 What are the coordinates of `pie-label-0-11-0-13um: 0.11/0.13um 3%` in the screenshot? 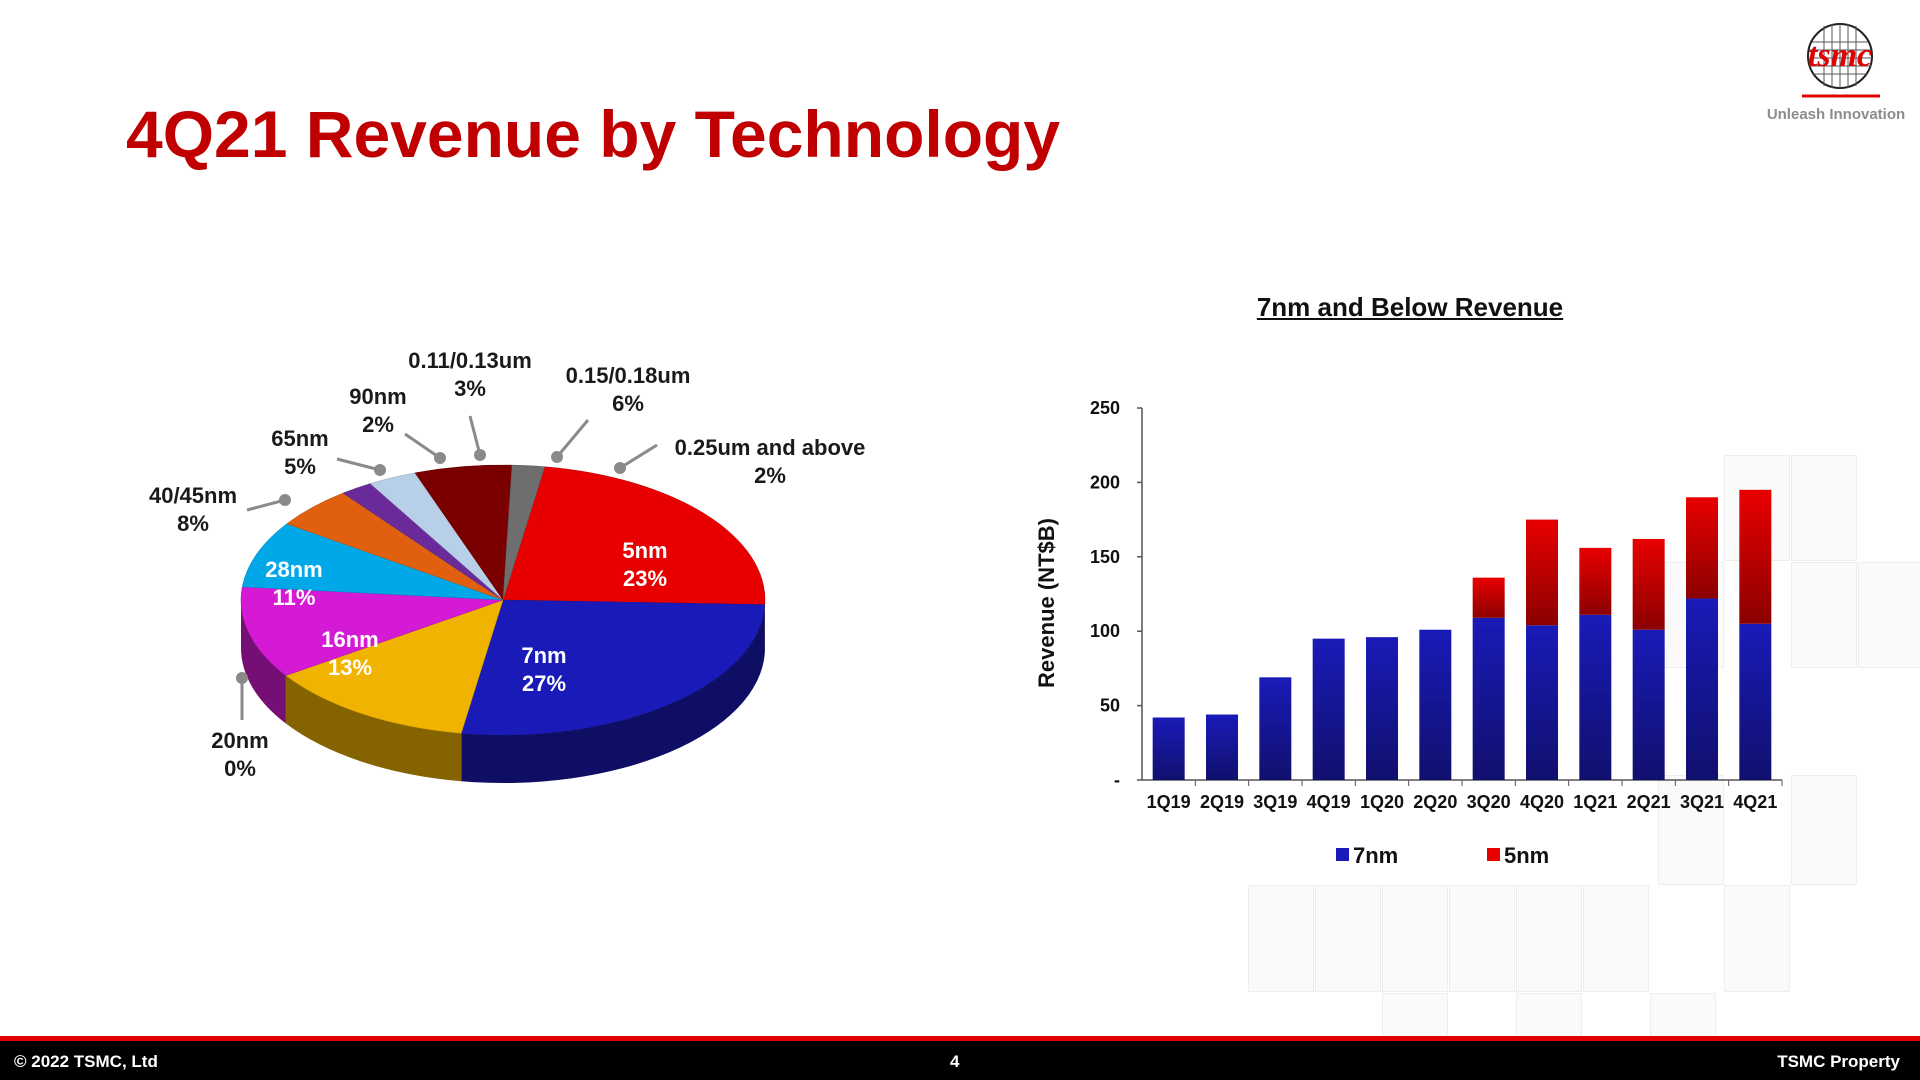 It's located at (470, 374).